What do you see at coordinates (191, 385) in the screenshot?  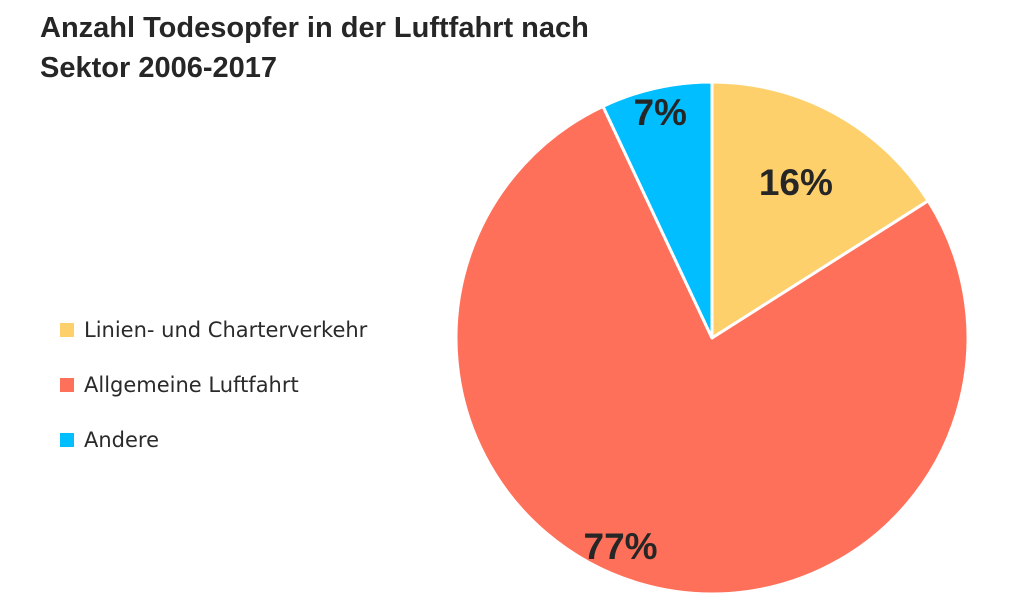 I see `legend-label-allgemeine-luftfahrt: Allgemeine Luftfahrt` at bounding box center [191, 385].